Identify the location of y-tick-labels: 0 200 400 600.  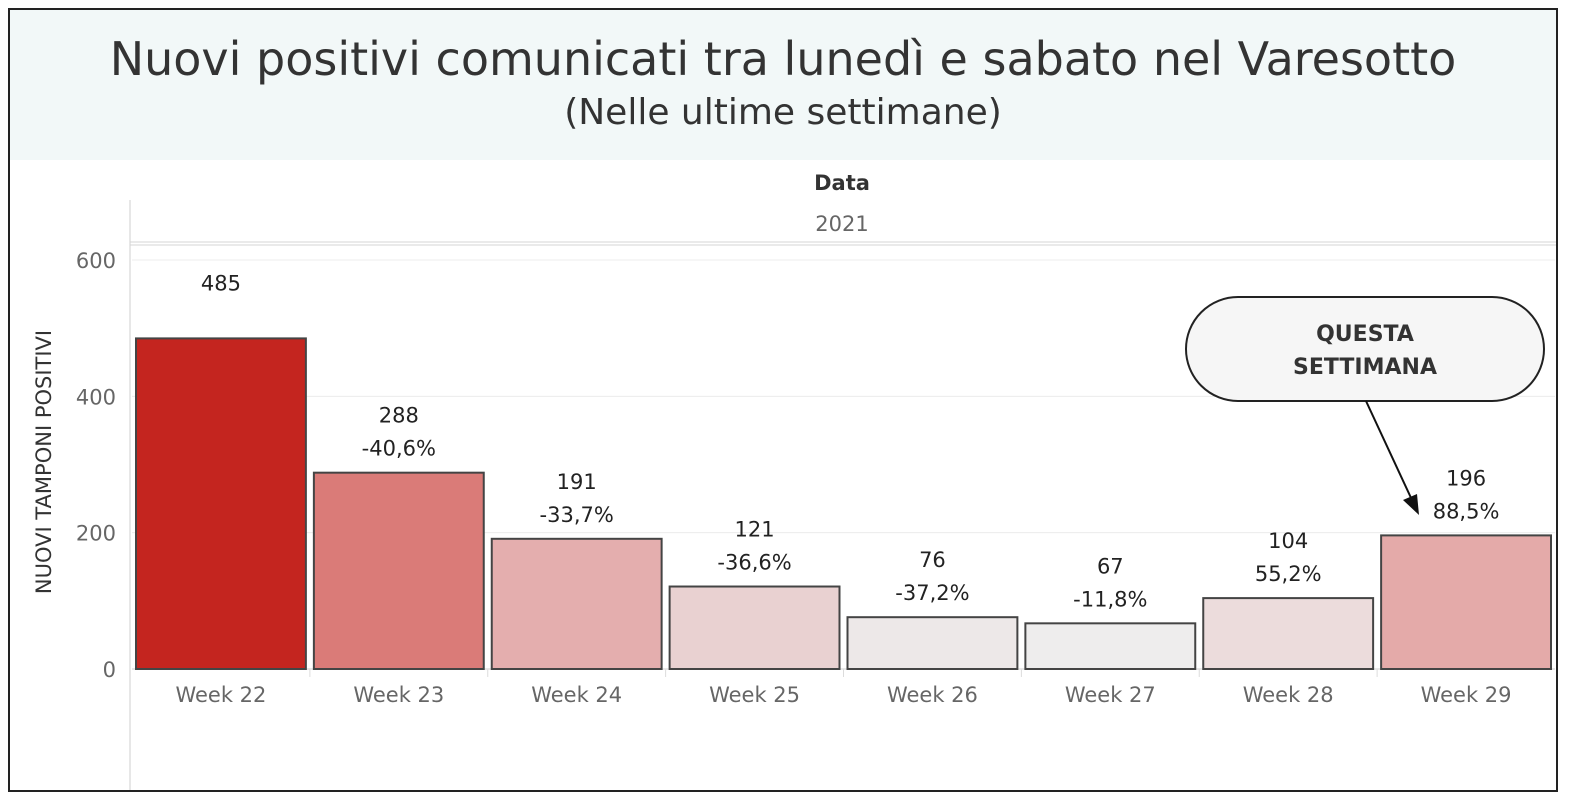
(96, 465).